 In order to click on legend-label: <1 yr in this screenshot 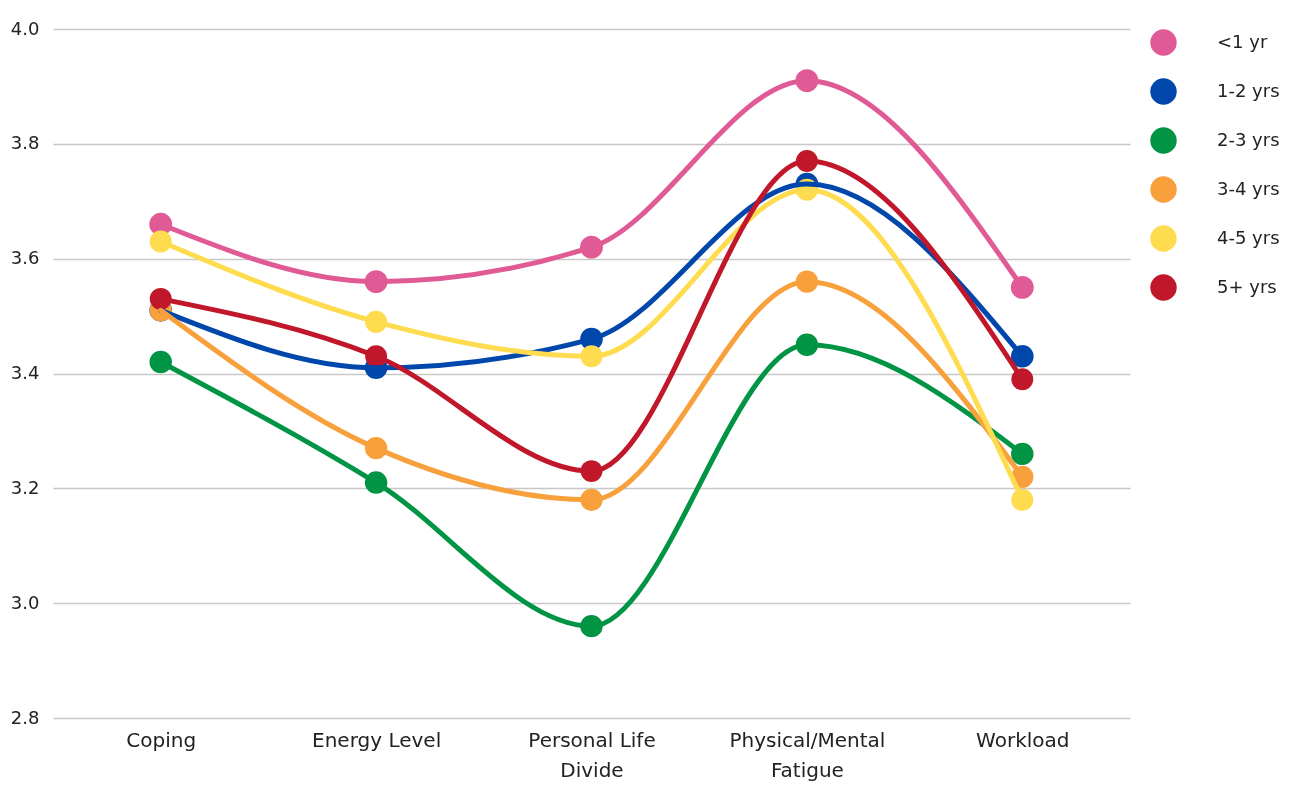, I will do `click(1242, 41)`.